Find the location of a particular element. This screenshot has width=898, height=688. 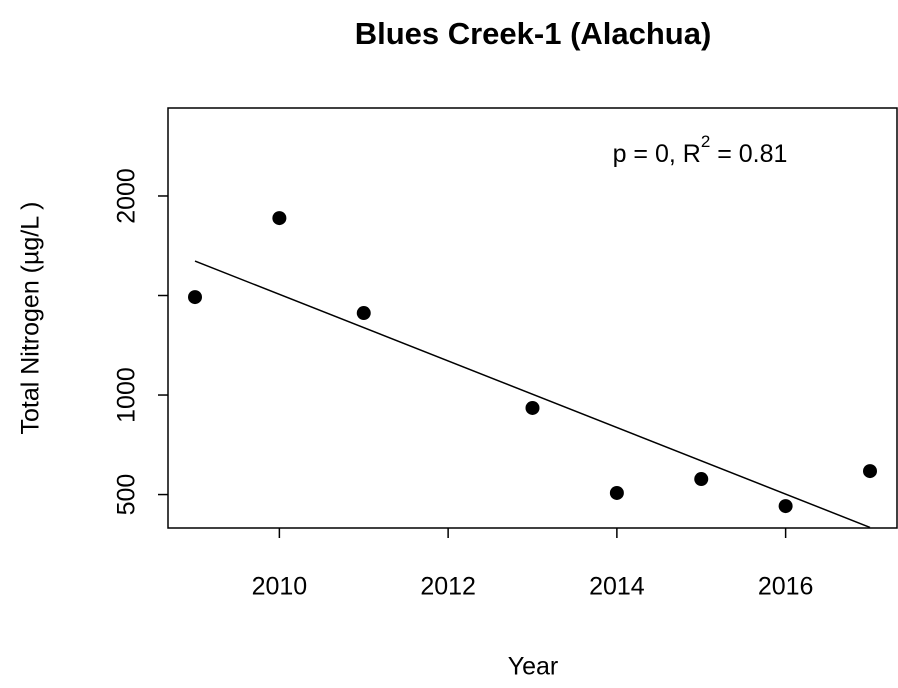

x-tick-label: 2010 is located at coordinates (280, 587).